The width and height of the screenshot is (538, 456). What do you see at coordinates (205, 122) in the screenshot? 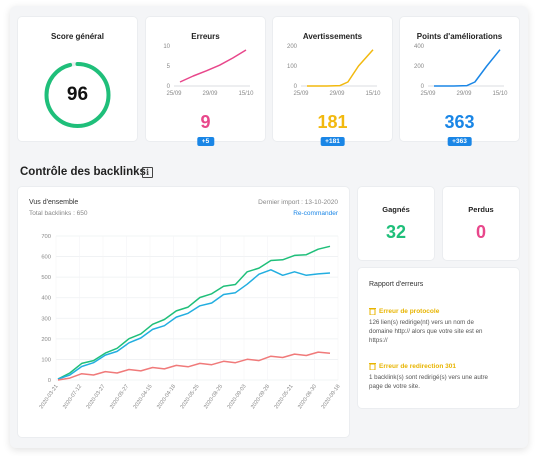
I see `kpi-value: 9` at bounding box center [205, 122].